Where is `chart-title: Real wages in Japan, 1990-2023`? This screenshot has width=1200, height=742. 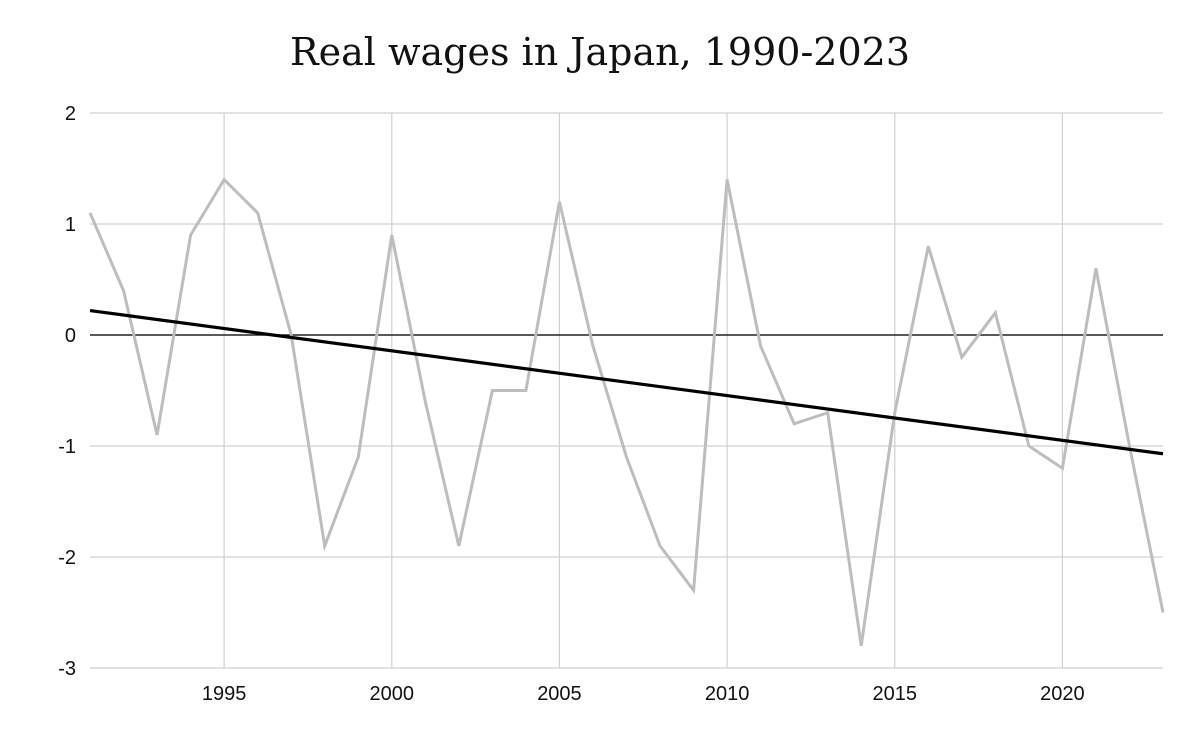 chart-title: Real wages in Japan, 1990-2023 is located at coordinates (600, 52).